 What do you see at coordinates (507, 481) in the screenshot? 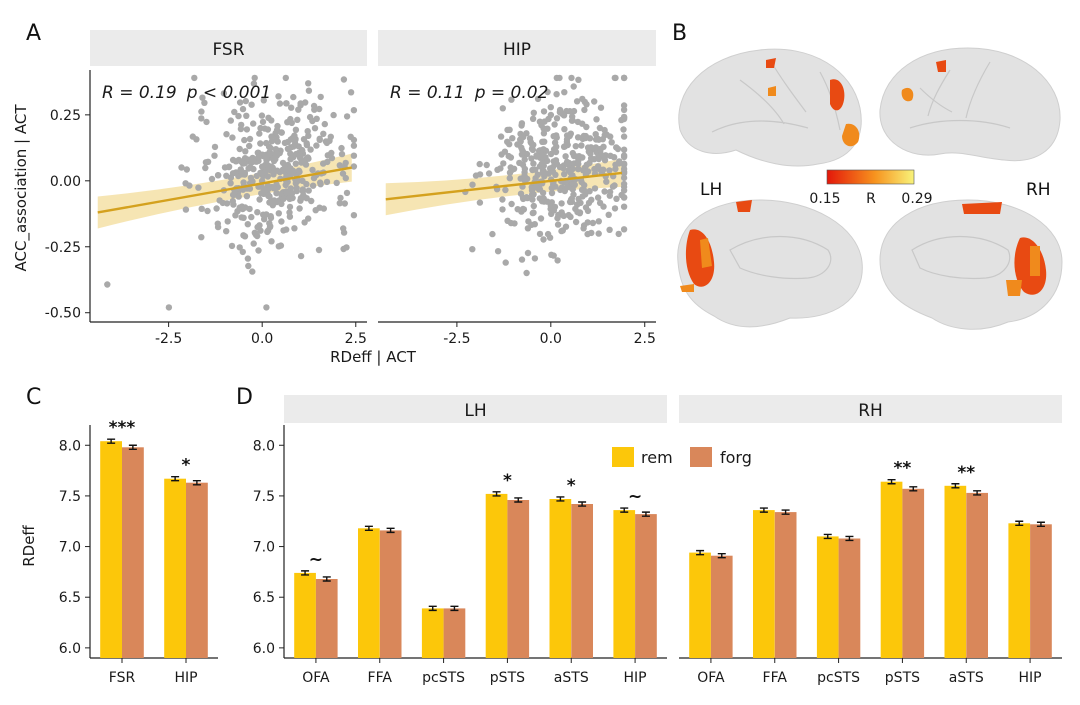
I see `significance-marker: *` at bounding box center [507, 481].